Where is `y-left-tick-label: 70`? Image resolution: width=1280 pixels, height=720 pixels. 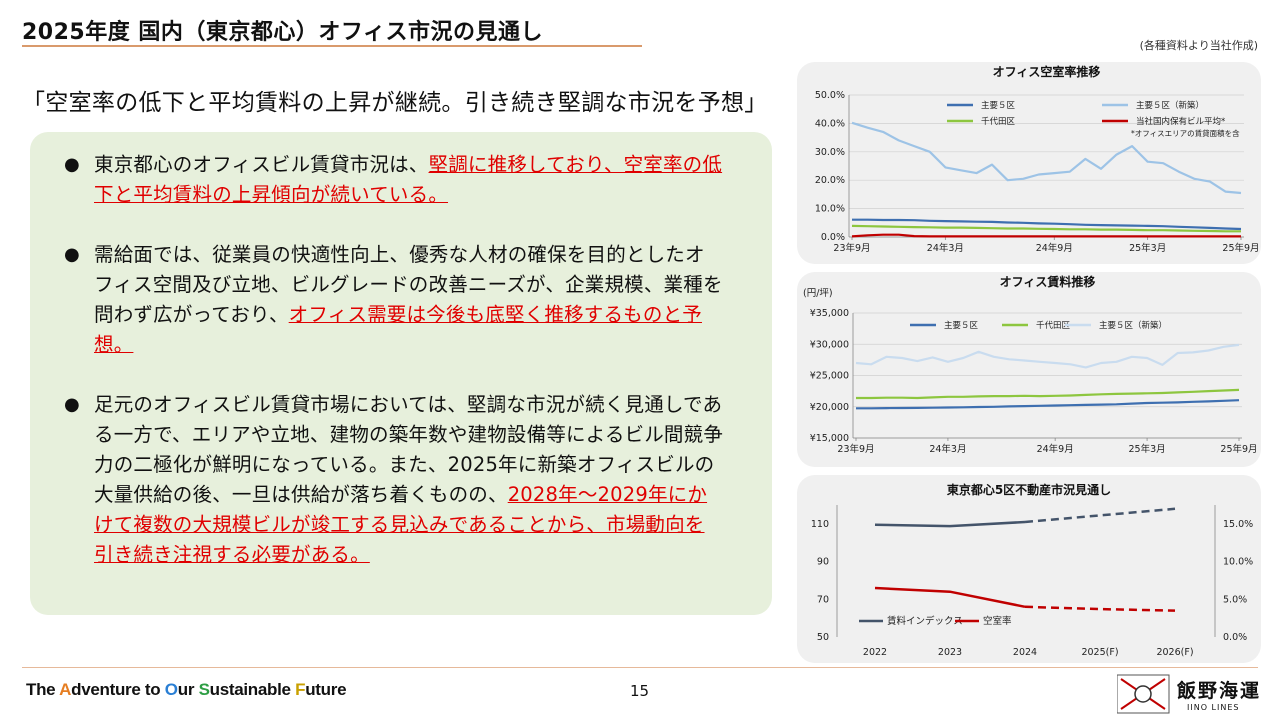 y-left-tick-label: 70 is located at coordinates (823, 599).